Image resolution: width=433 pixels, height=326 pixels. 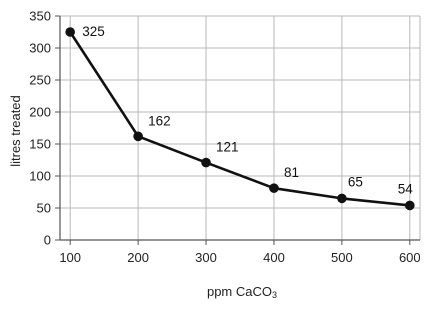 What do you see at coordinates (342, 257) in the screenshot?
I see `x-tick-label: 500` at bounding box center [342, 257].